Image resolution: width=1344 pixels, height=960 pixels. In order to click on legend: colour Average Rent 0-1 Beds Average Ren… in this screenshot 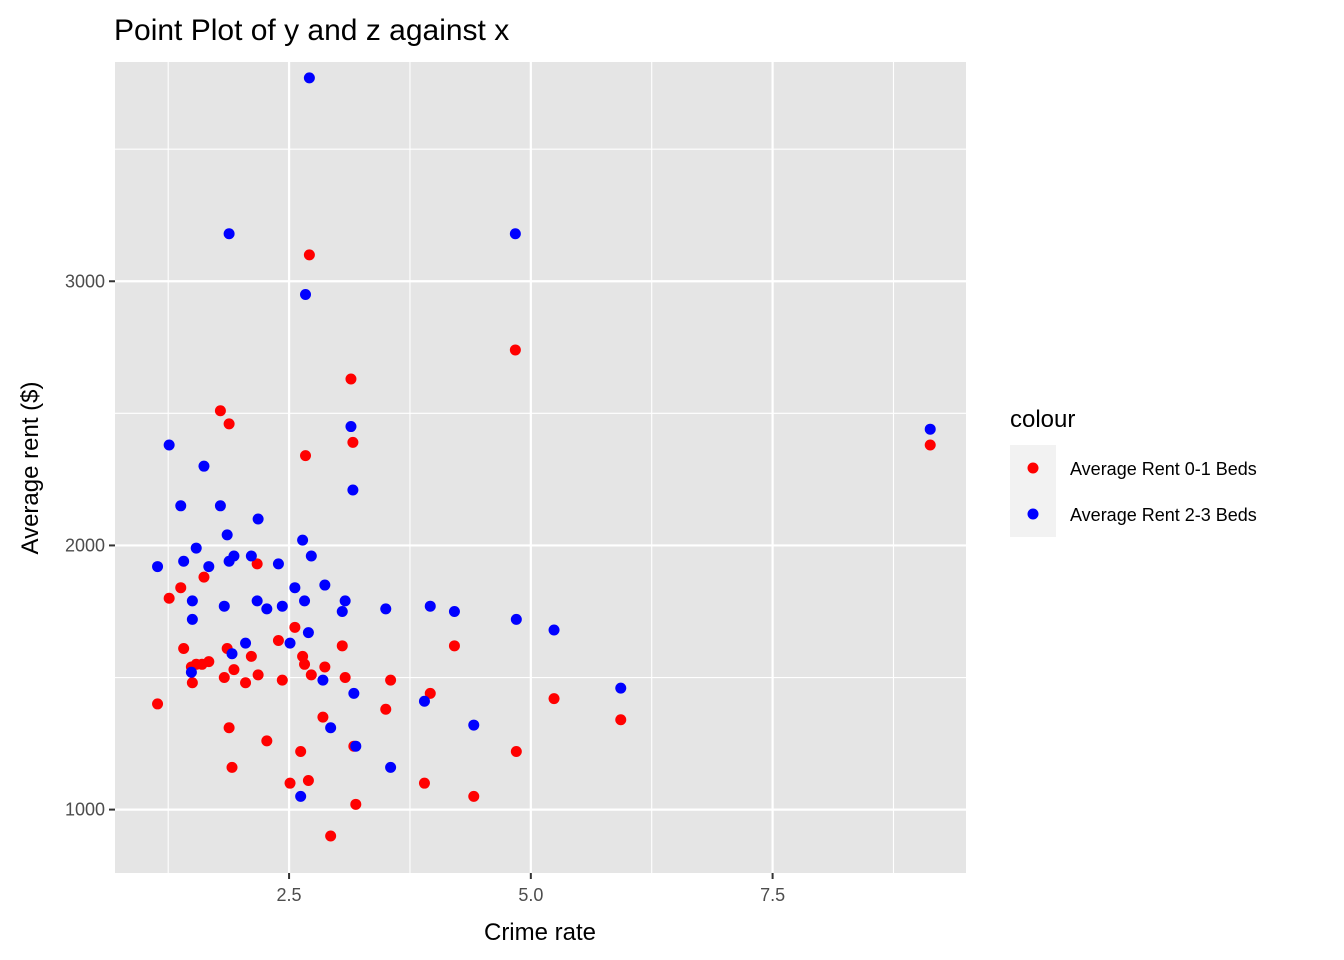, I will do `click(1133, 471)`.